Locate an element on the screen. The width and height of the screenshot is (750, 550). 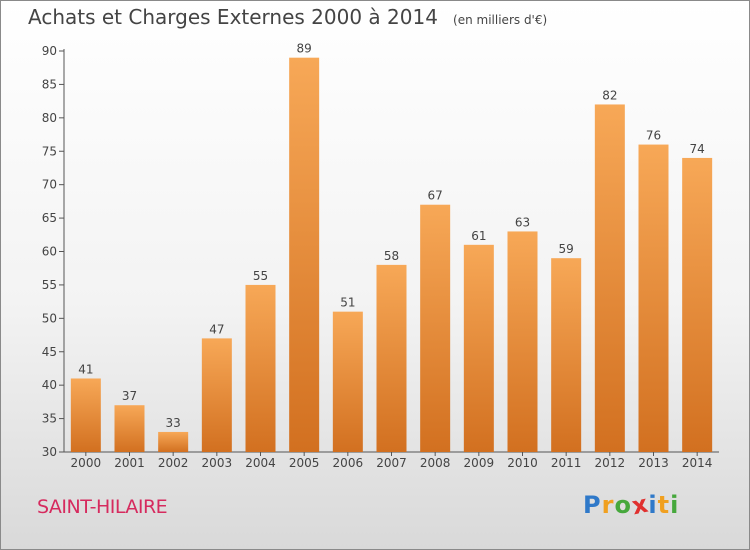
title-subtitle: (en milliers d'€) is located at coordinates (500, 20).